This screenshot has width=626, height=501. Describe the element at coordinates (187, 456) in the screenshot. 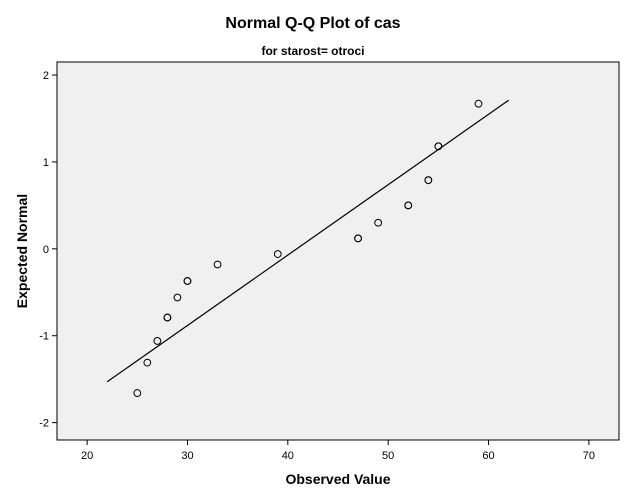

I see `x-tick-label: 30` at that location.